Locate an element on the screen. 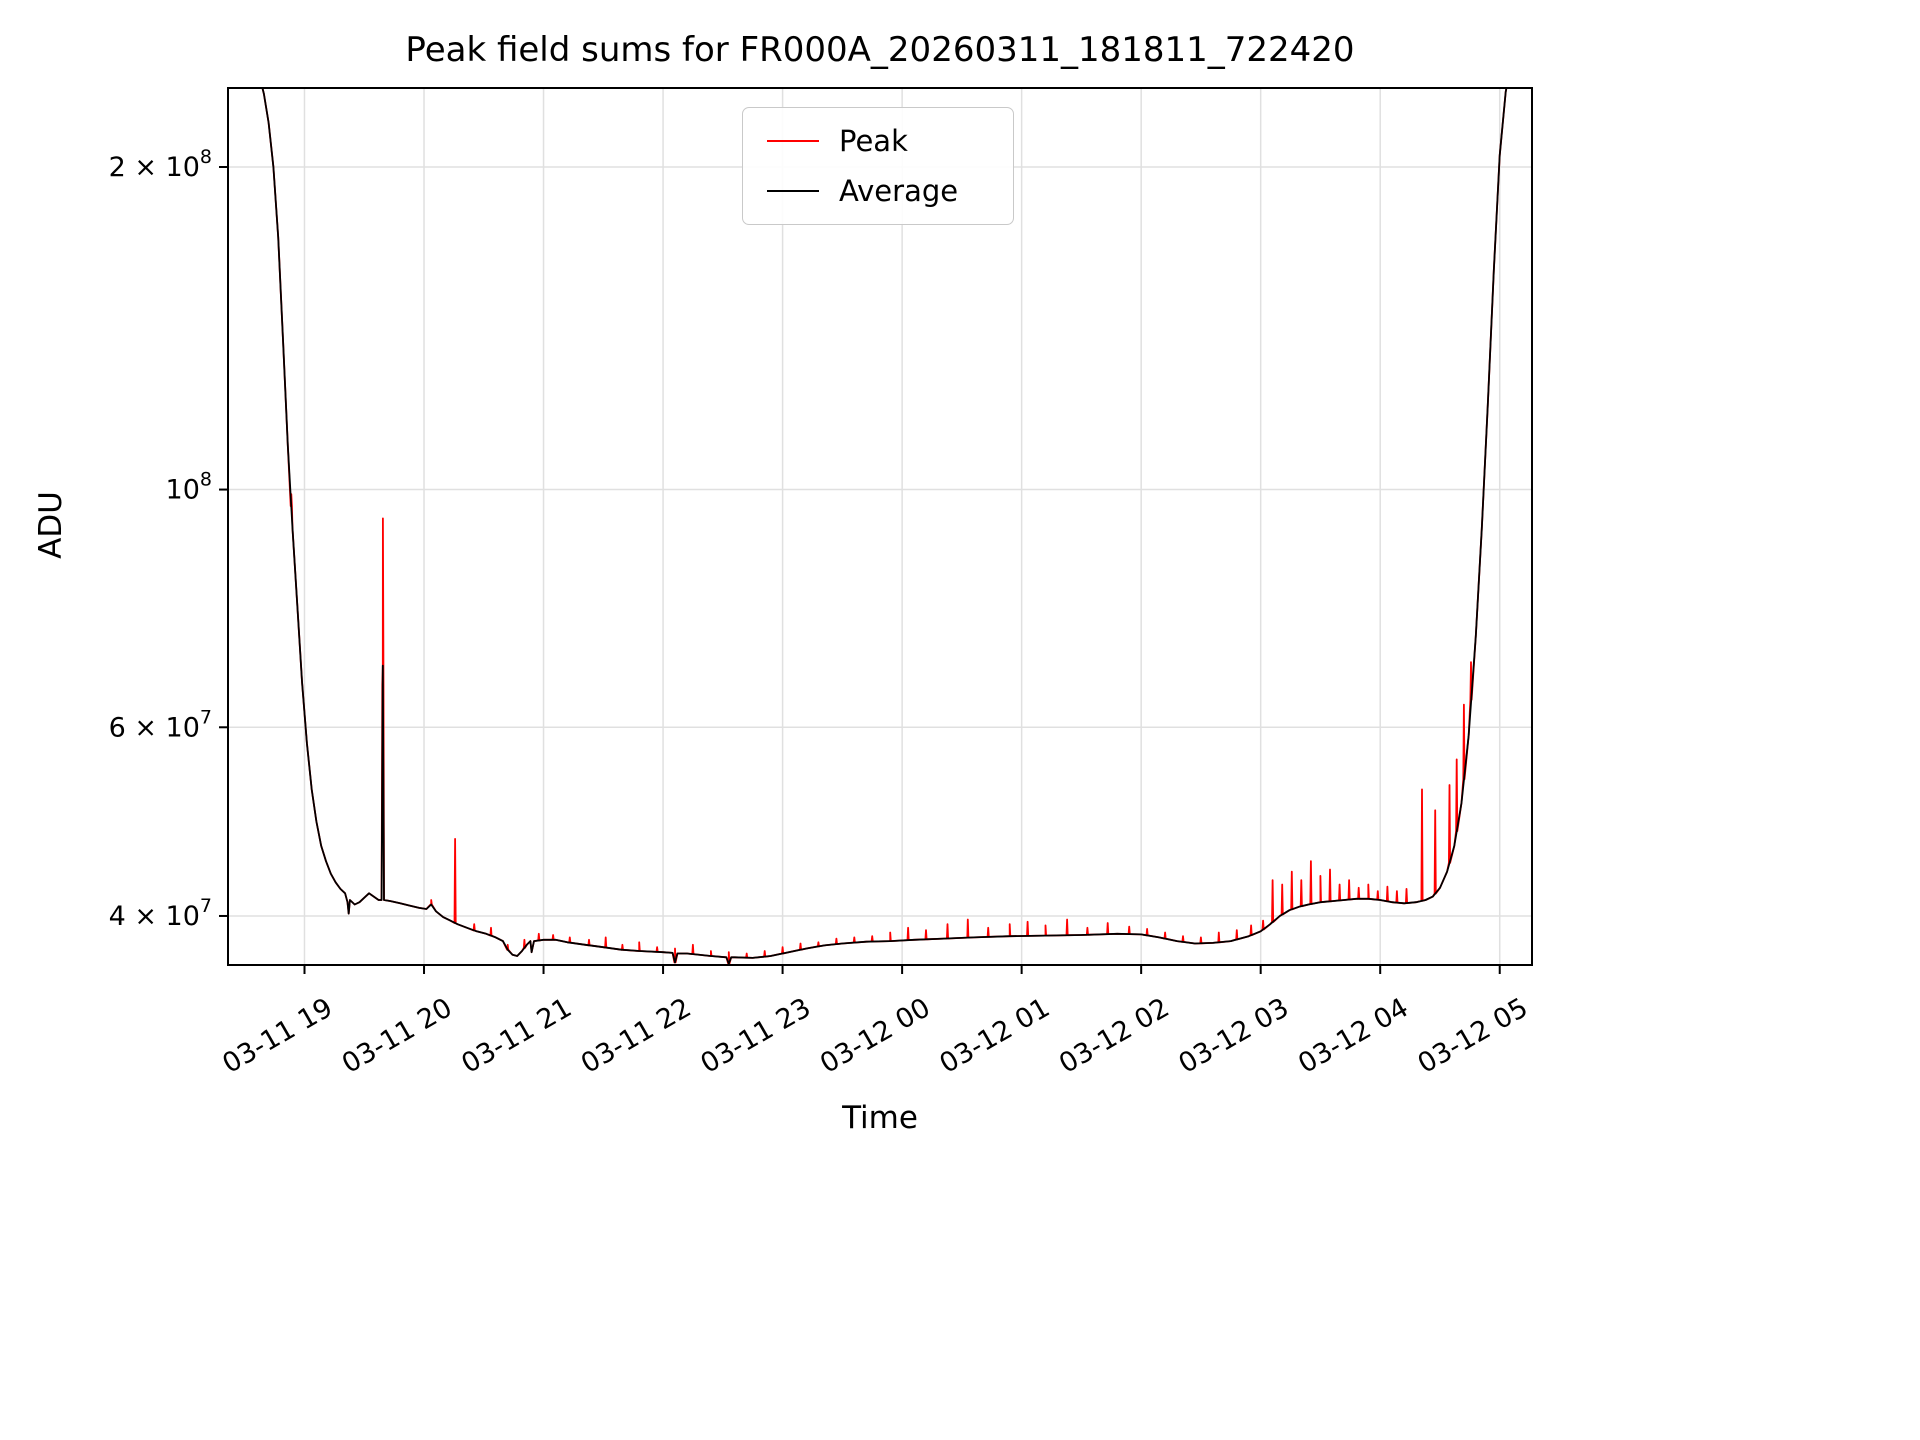 The height and width of the screenshot is (1440, 1920). legend-label-peak: Peak is located at coordinates (873, 141).